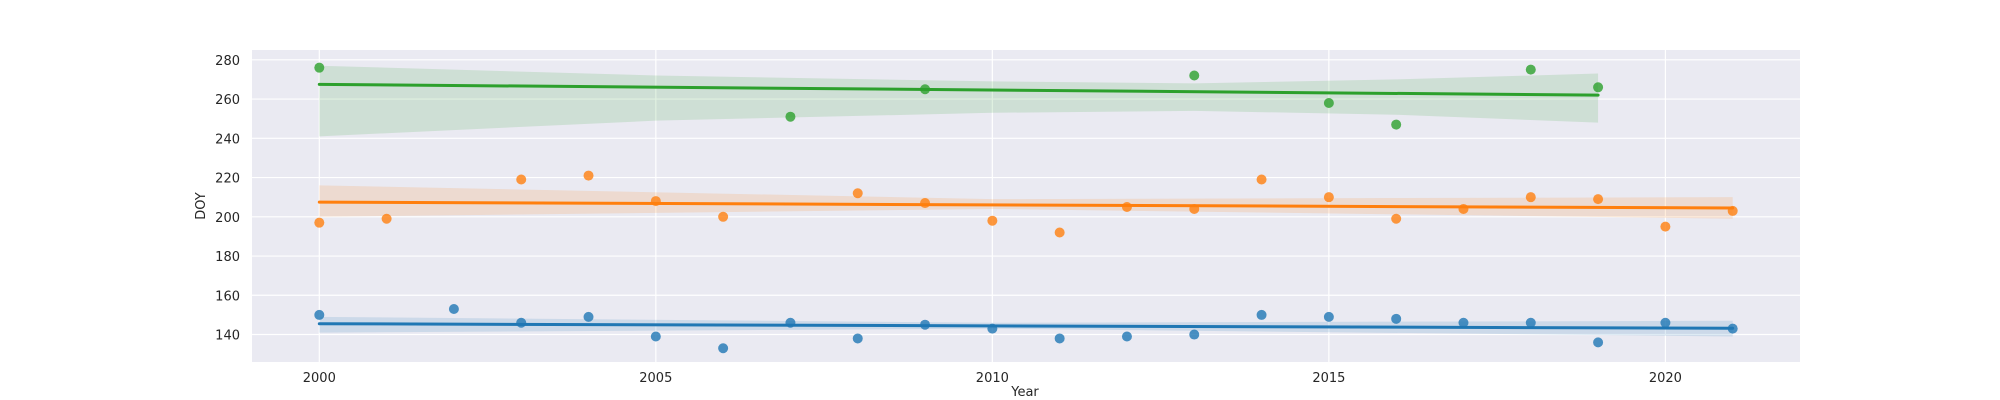 This screenshot has height=400, width=2000. Describe the element at coordinates (227, 179) in the screenshot. I see `y-tick-label: 220` at that location.